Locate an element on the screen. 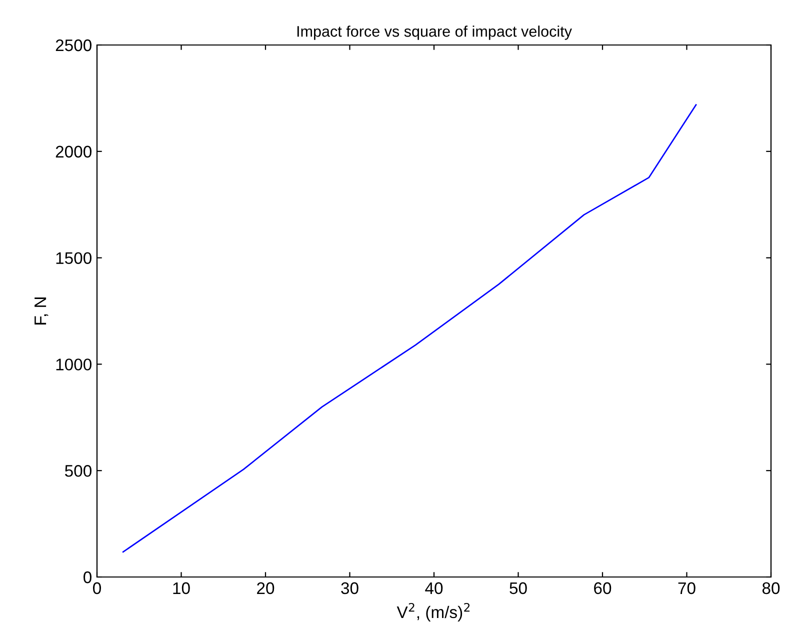 The height and width of the screenshot is (643, 789). y-tick-label: 1000 is located at coordinates (74, 364).